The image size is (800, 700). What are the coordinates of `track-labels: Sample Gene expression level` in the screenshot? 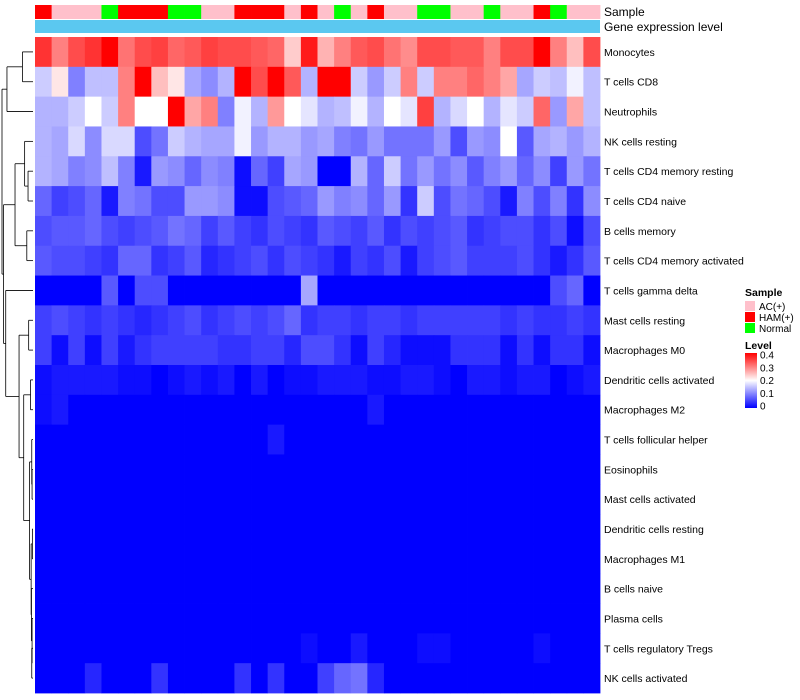 It's located at (663, 19).